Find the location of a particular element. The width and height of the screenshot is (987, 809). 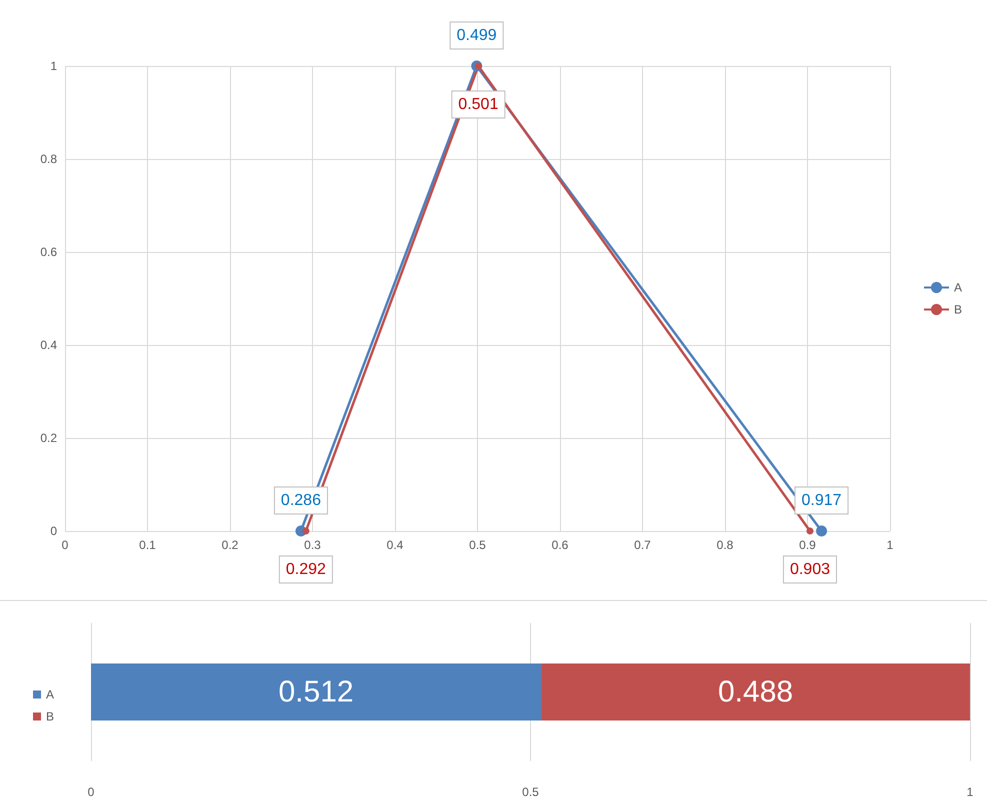

x-tick-label: 0.6 is located at coordinates (560, 545).